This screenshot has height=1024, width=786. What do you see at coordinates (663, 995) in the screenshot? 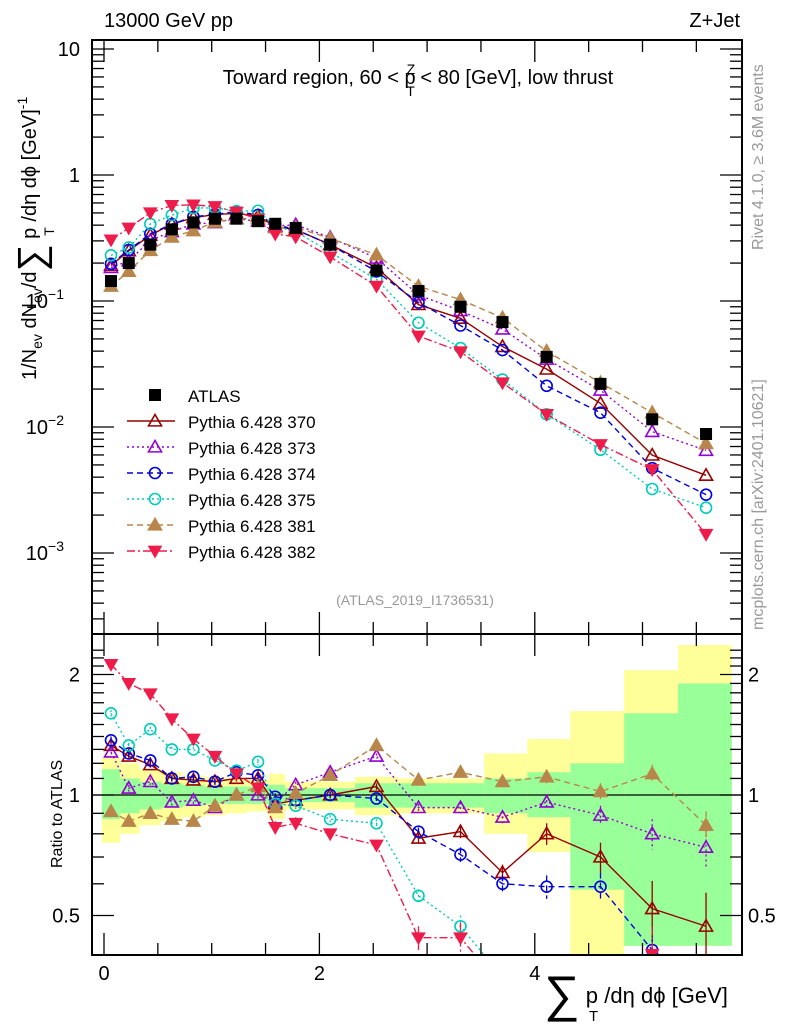
I see `xlabel-part: /dη dϕ [GeV]` at bounding box center [663, 995].